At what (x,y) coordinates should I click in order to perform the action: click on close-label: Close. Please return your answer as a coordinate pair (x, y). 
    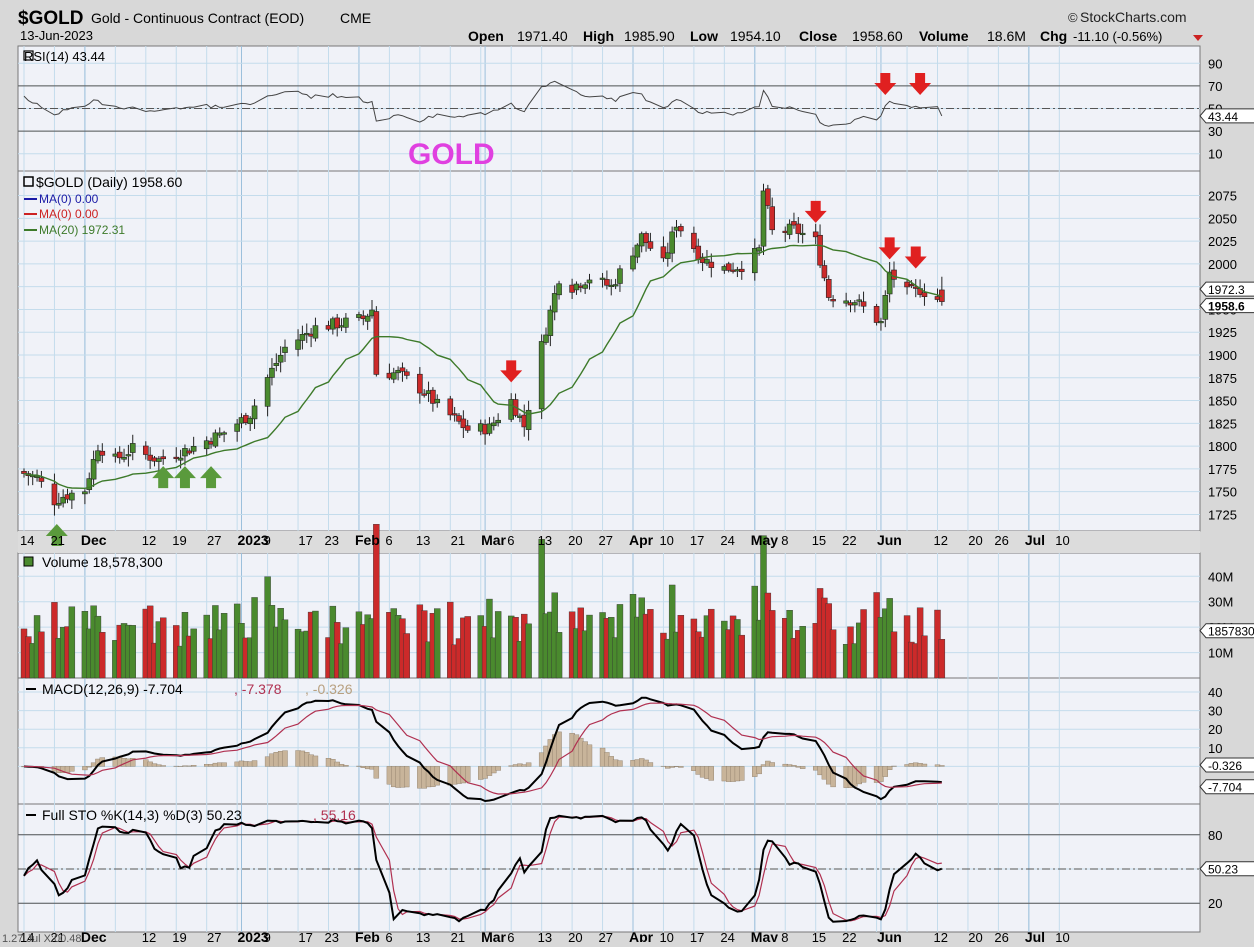
    Looking at the image, I should click on (818, 36).